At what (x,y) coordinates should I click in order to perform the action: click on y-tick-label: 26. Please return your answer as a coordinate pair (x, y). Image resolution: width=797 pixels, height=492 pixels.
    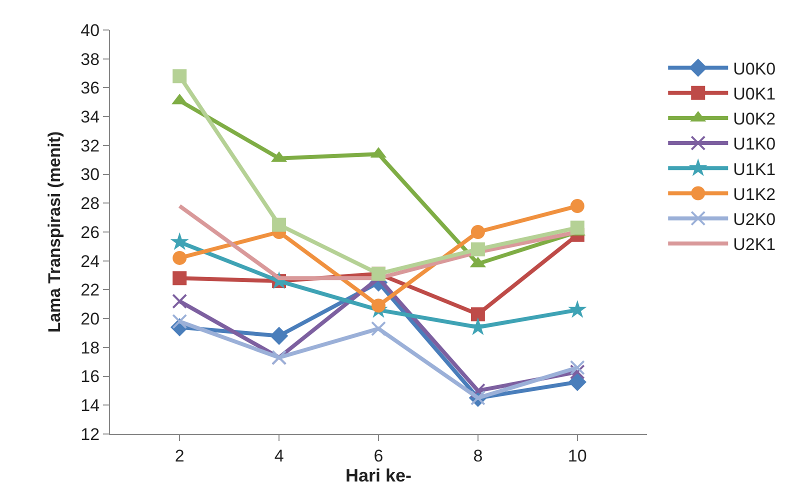
    Looking at the image, I should click on (90, 232).